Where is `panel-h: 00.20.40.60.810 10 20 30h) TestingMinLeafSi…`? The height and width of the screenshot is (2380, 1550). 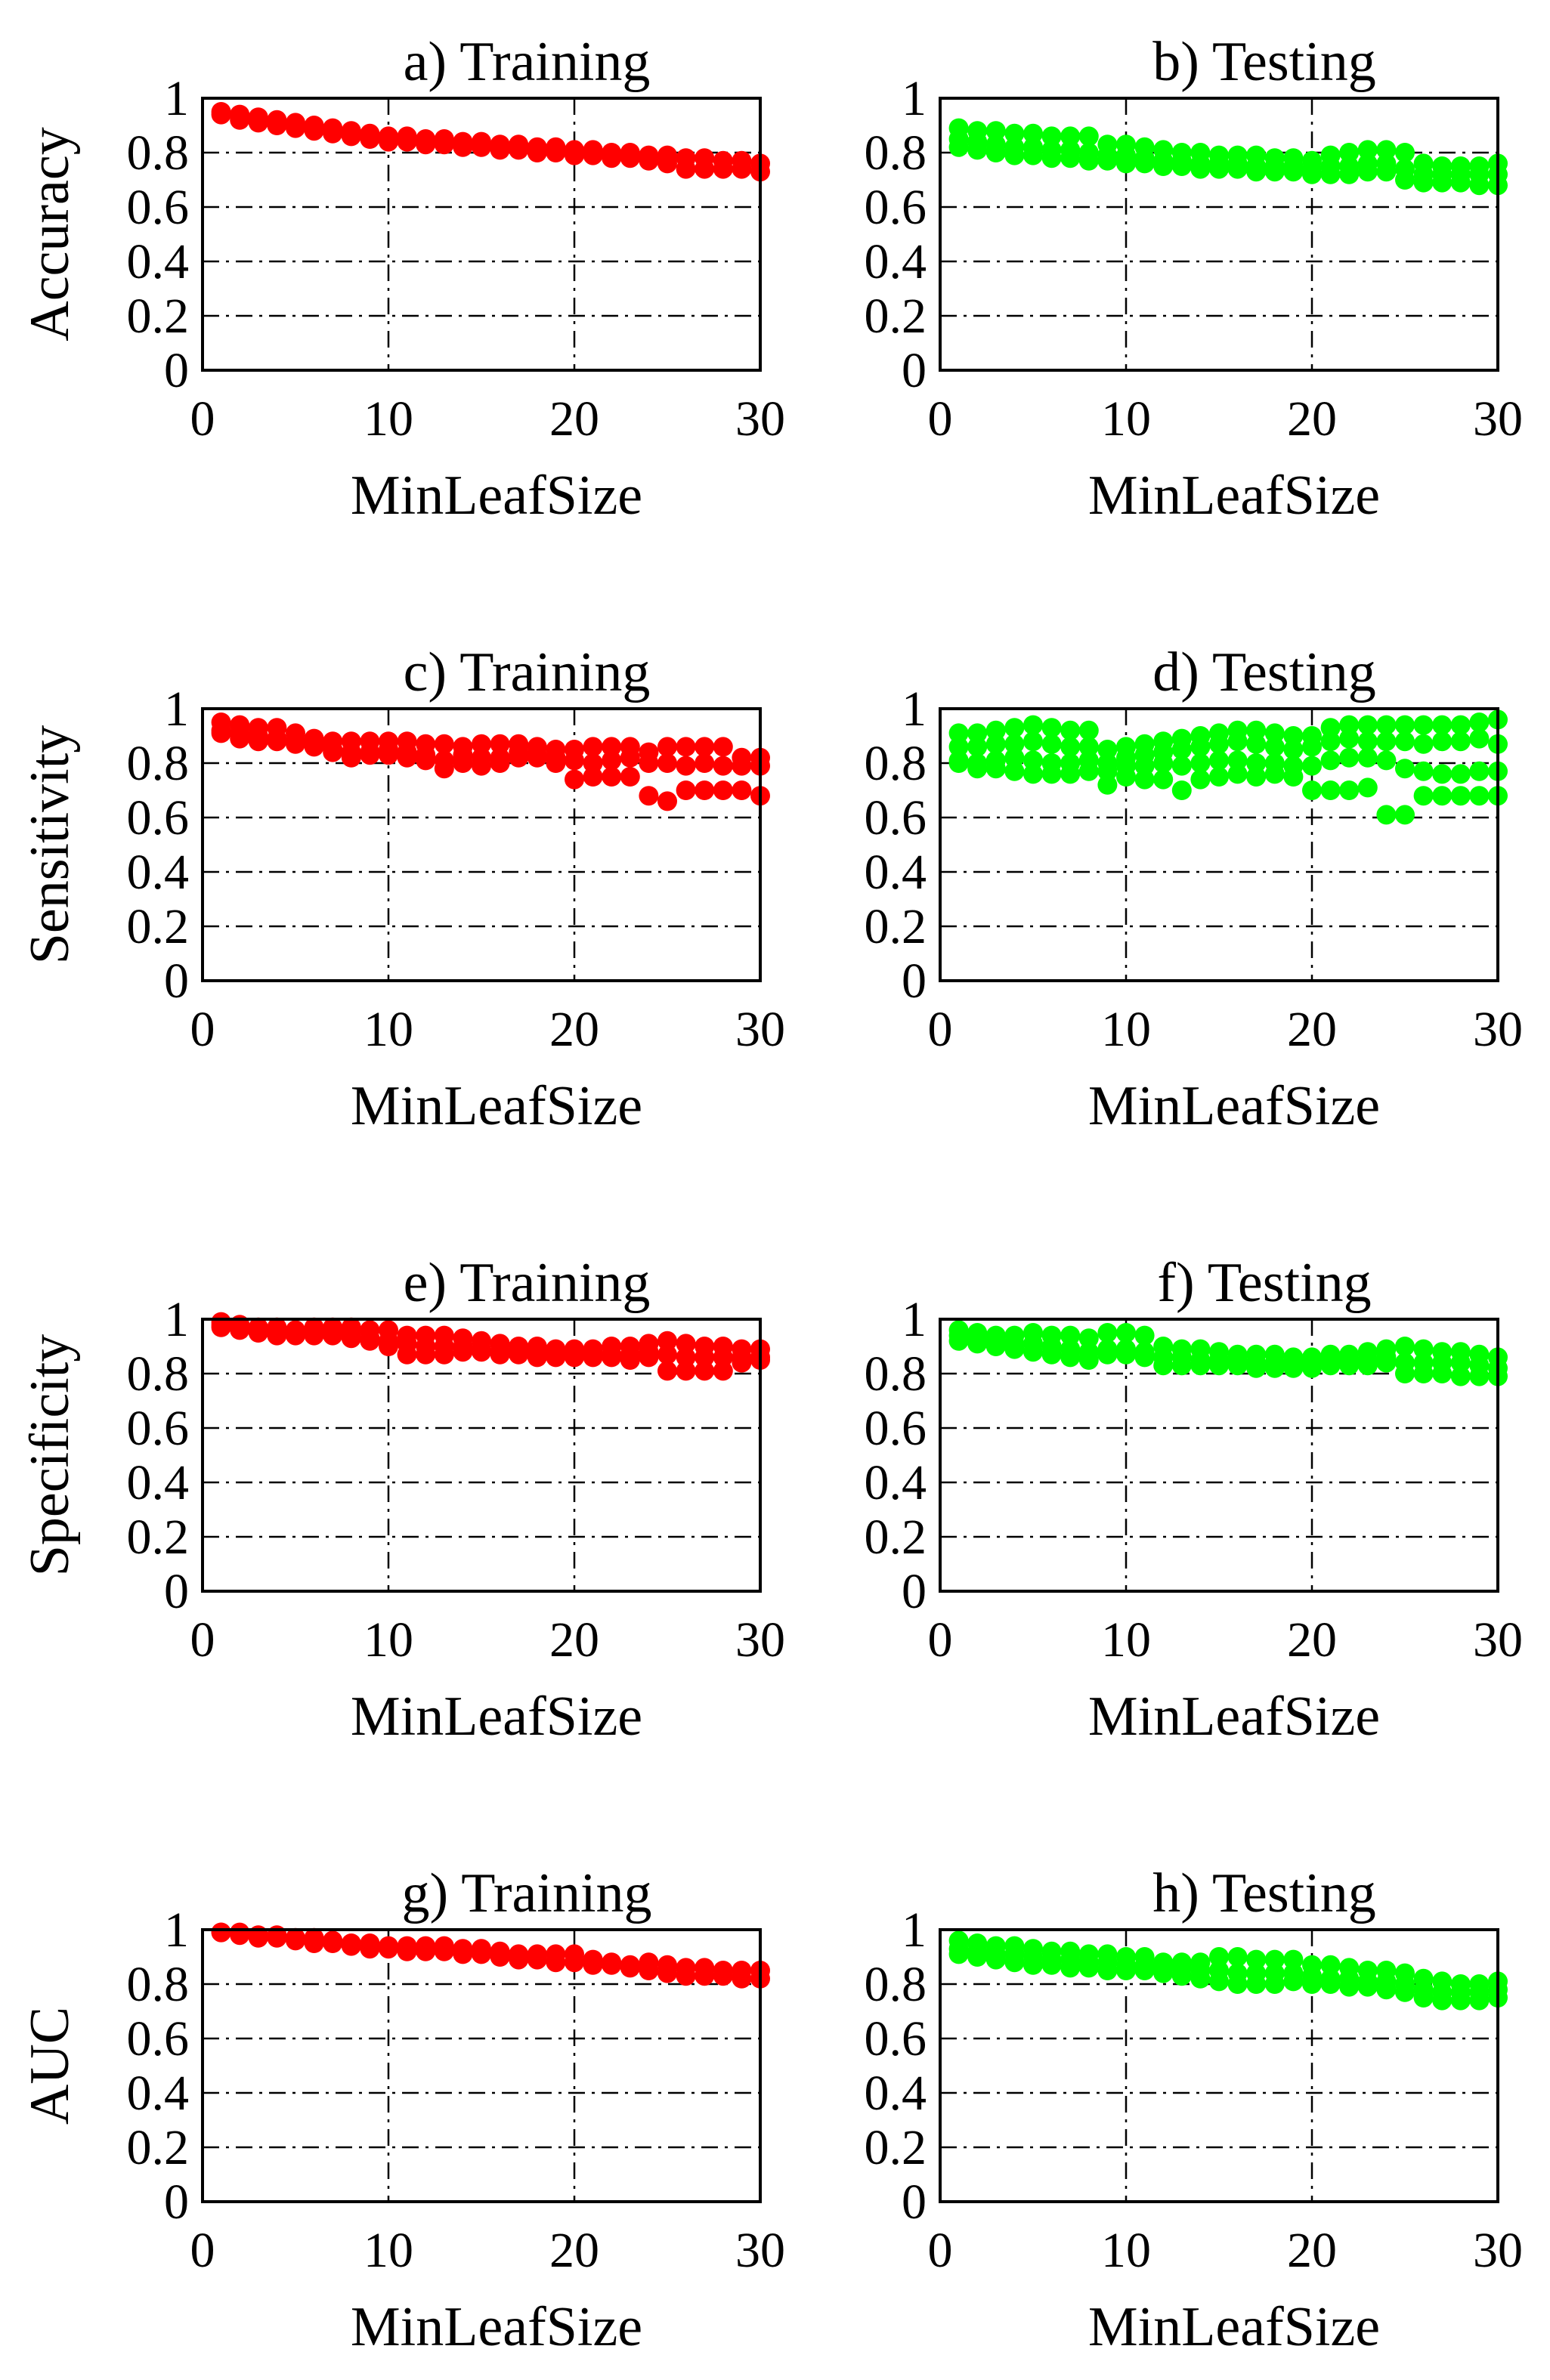
panel-h: 00.20.40.60.810 10 20 30h) TestingMinLeafSi… is located at coordinates (1194, 2110).